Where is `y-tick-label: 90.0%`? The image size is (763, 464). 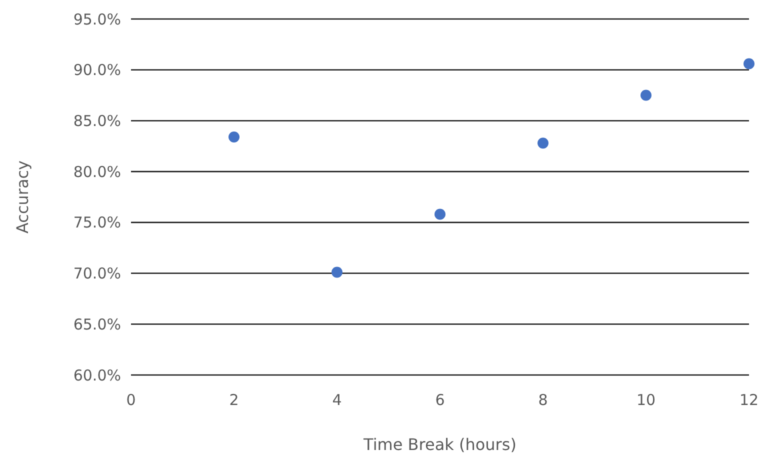 y-tick-label: 90.0% is located at coordinates (97, 70).